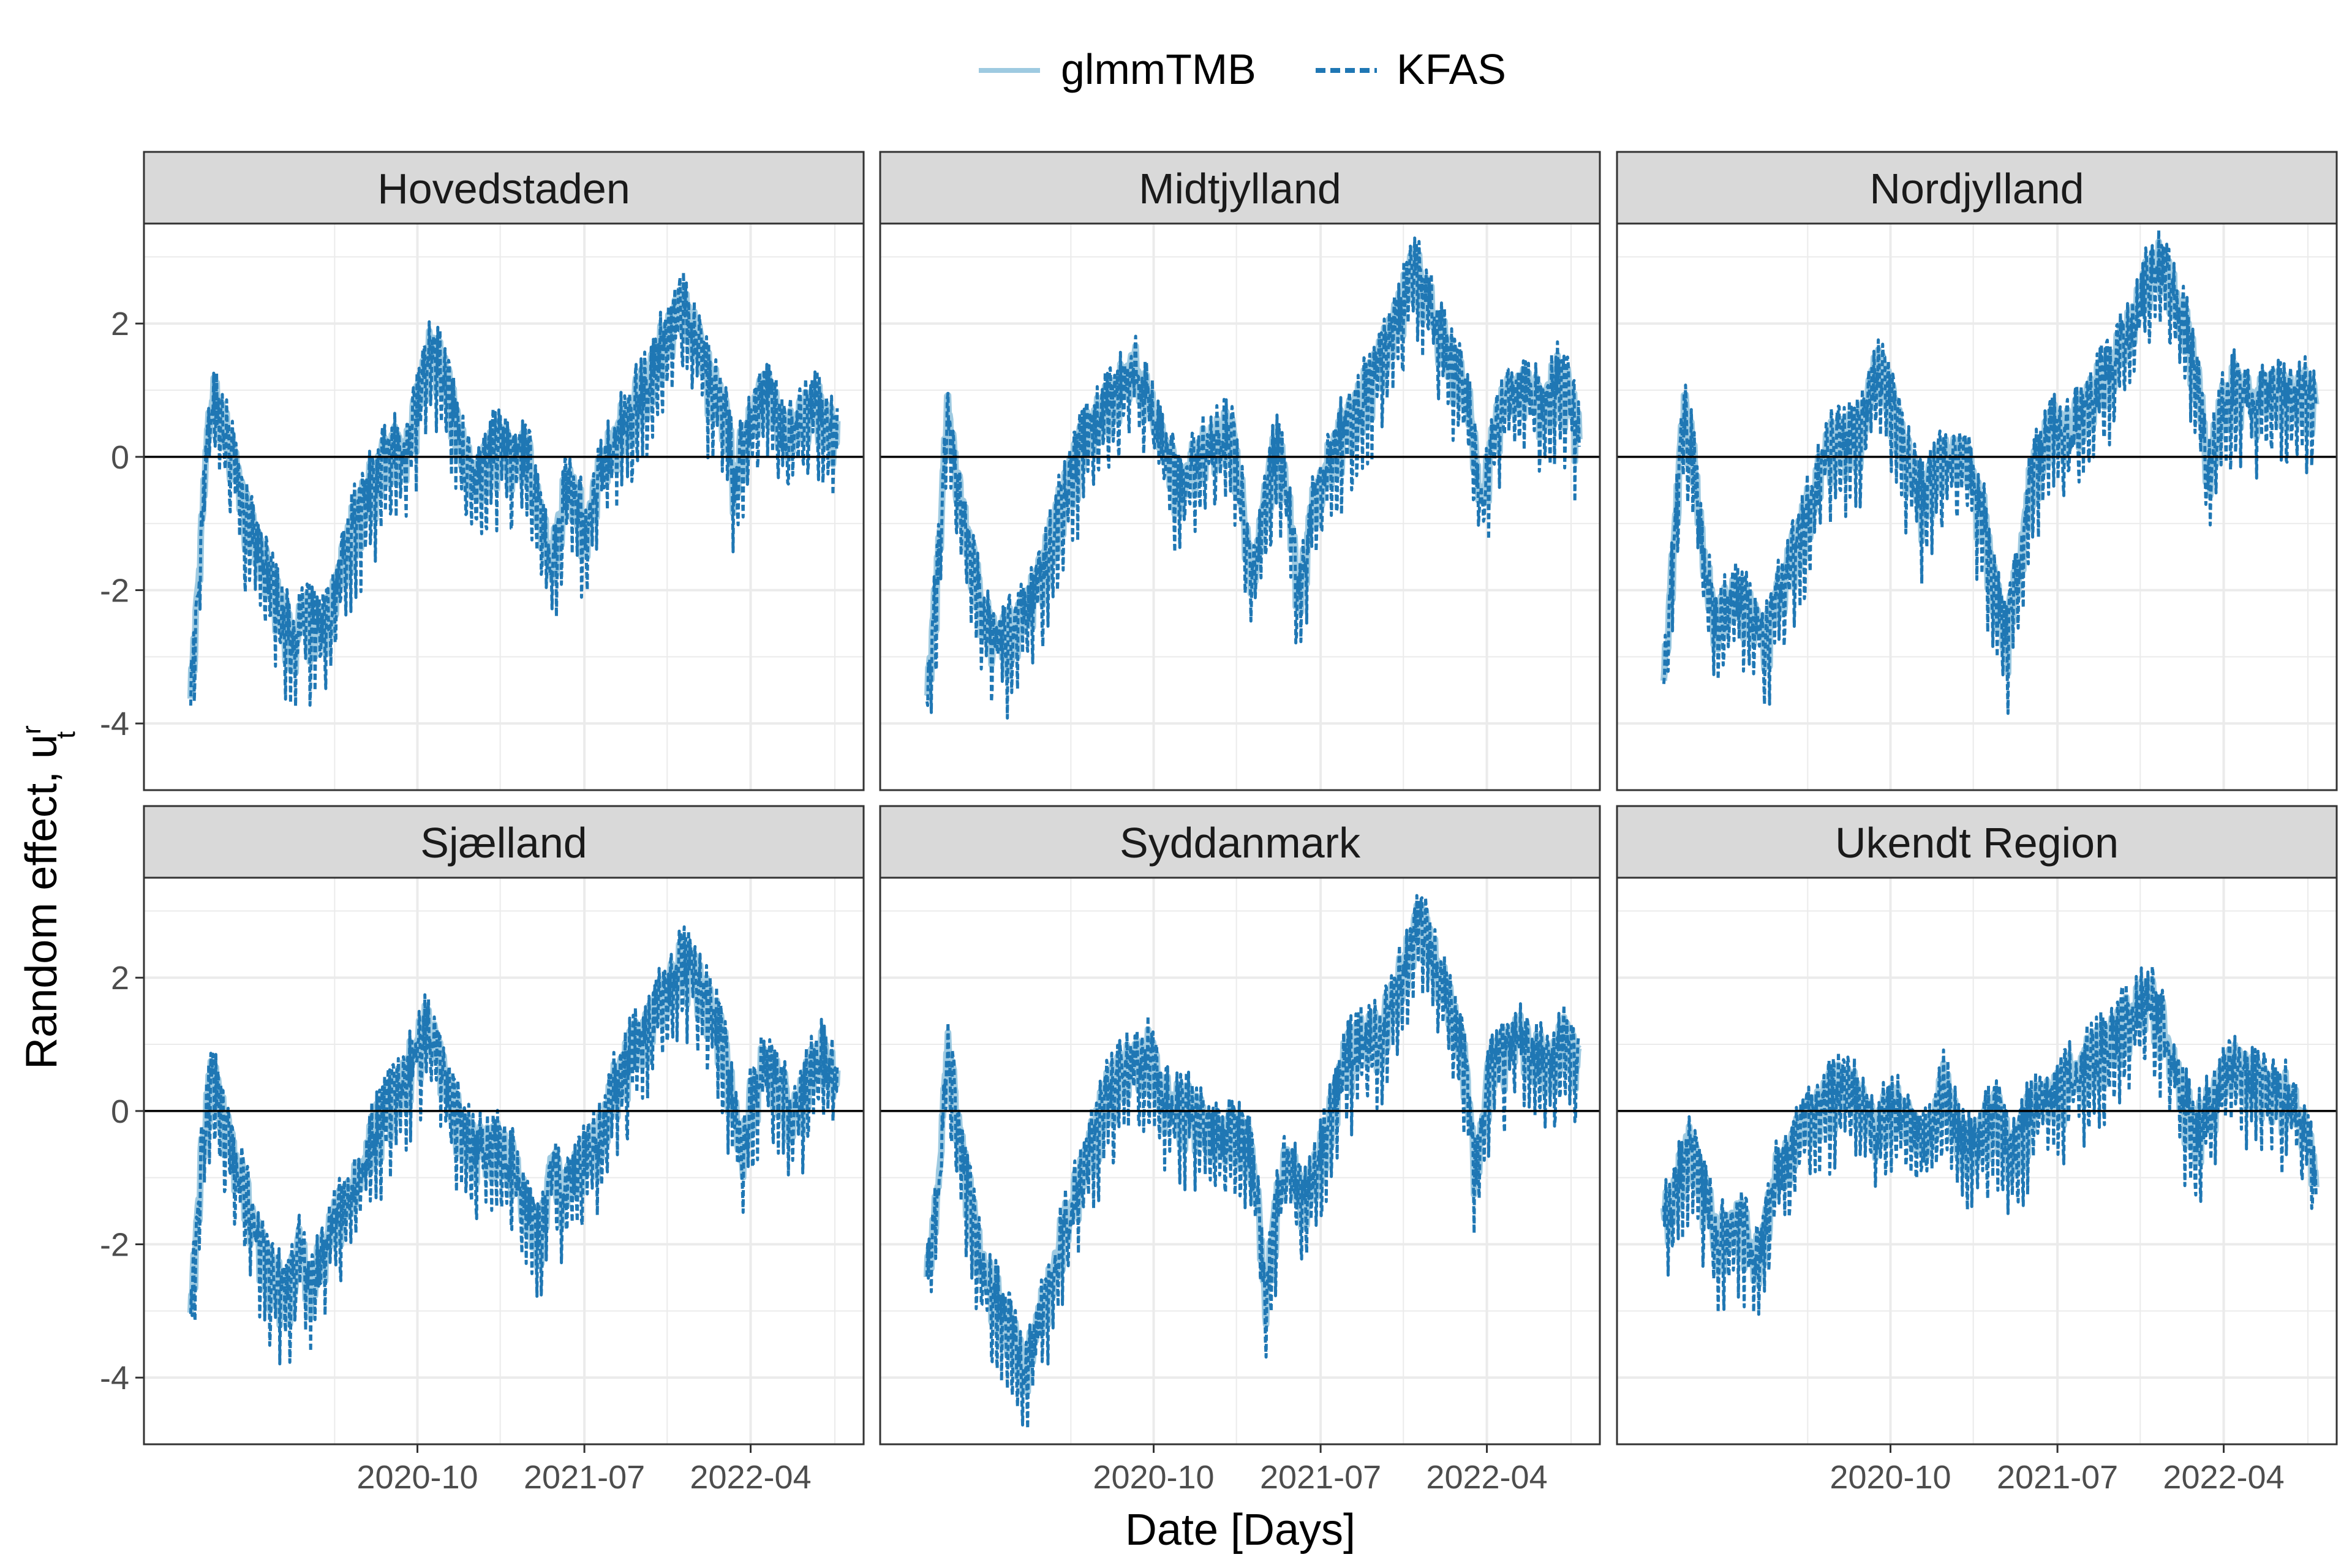 The width and height of the screenshot is (2352, 1568). Describe the element at coordinates (1990, 1140) in the screenshot. I see `series-kfas-ukendt-region` at that location.